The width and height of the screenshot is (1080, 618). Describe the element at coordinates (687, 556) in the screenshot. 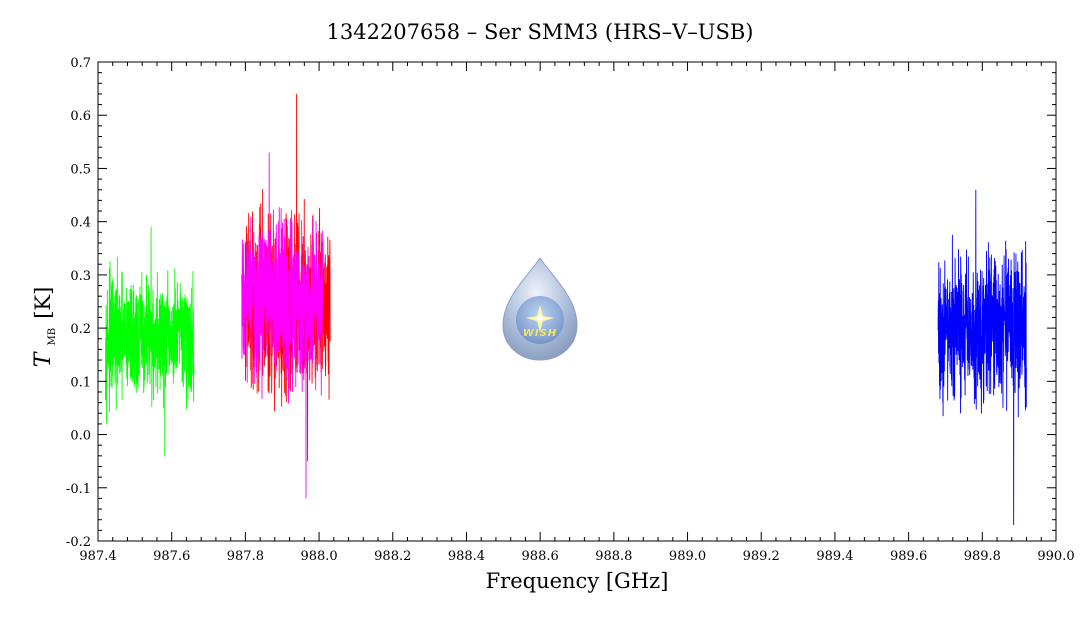

I see `x-tick-label: 989.0` at that location.